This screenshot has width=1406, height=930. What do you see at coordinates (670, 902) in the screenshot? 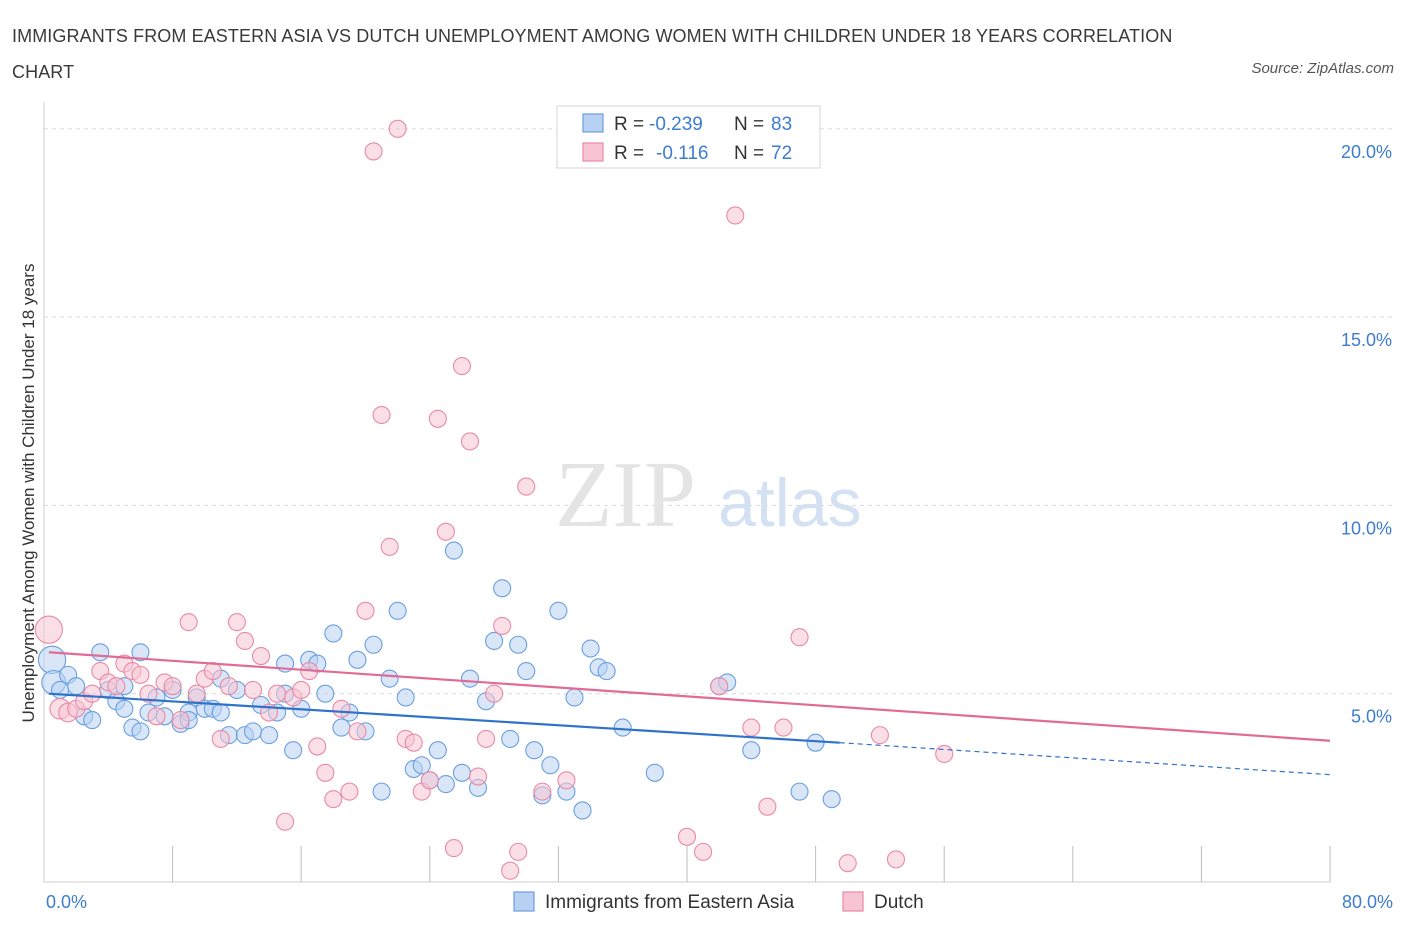
I see `legend-label-eastern-asia: Immigrants from Eastern Asia` at bounding box center [670, 902].